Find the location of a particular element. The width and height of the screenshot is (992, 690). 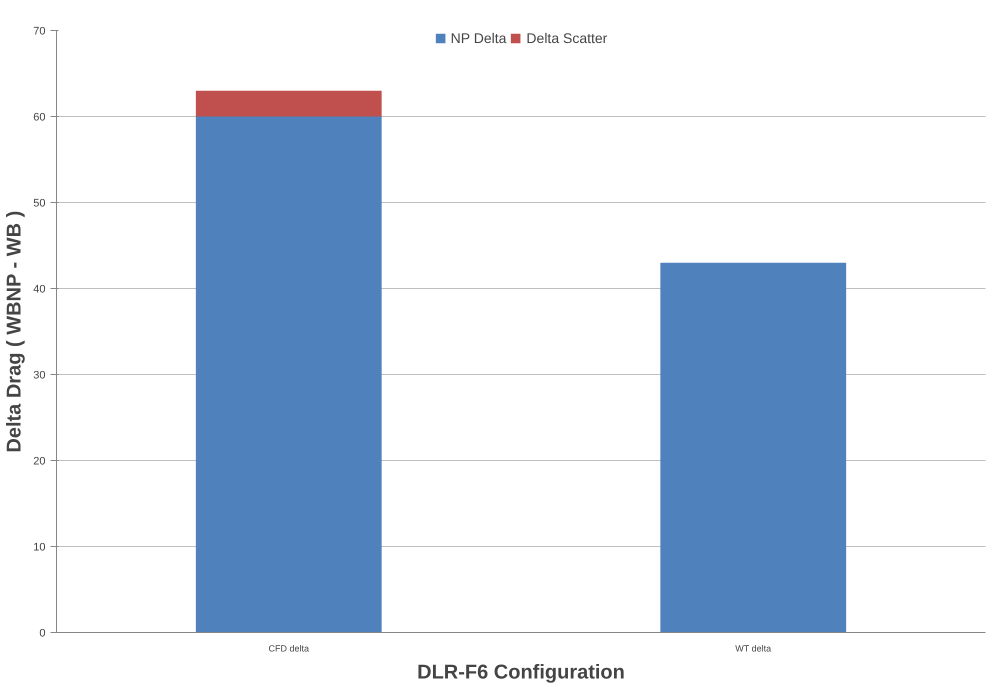

x-tick-label: WT delta is located at coordinates (753, 649).